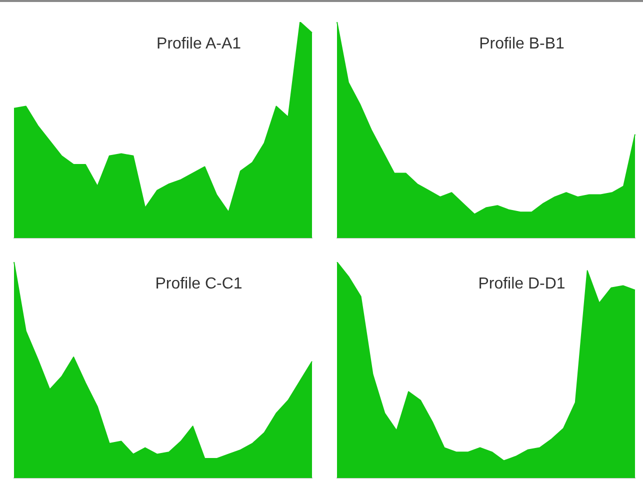 This screenshot has height=497, width=643. What do you see at coordinates (522, 283) in the screenshot?
I see `text: Profile D-D1` at bounding box center [522, 283].